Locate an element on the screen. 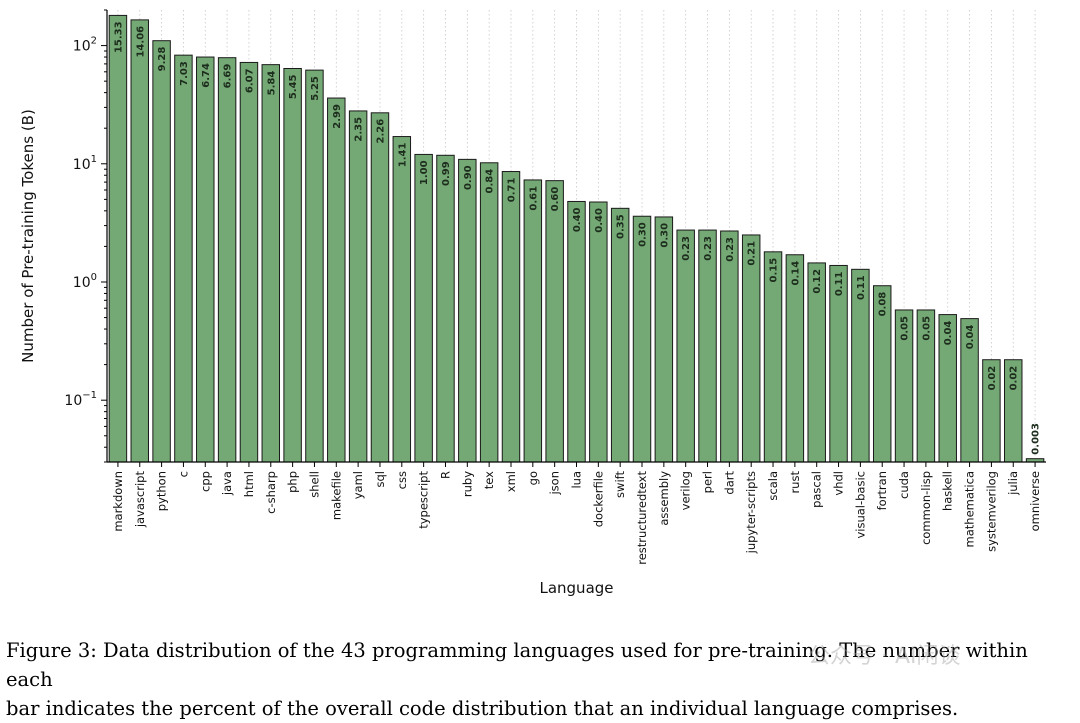 This screenshot has height=723, width=1080. bar-sql is located at coordinates (380, 287).